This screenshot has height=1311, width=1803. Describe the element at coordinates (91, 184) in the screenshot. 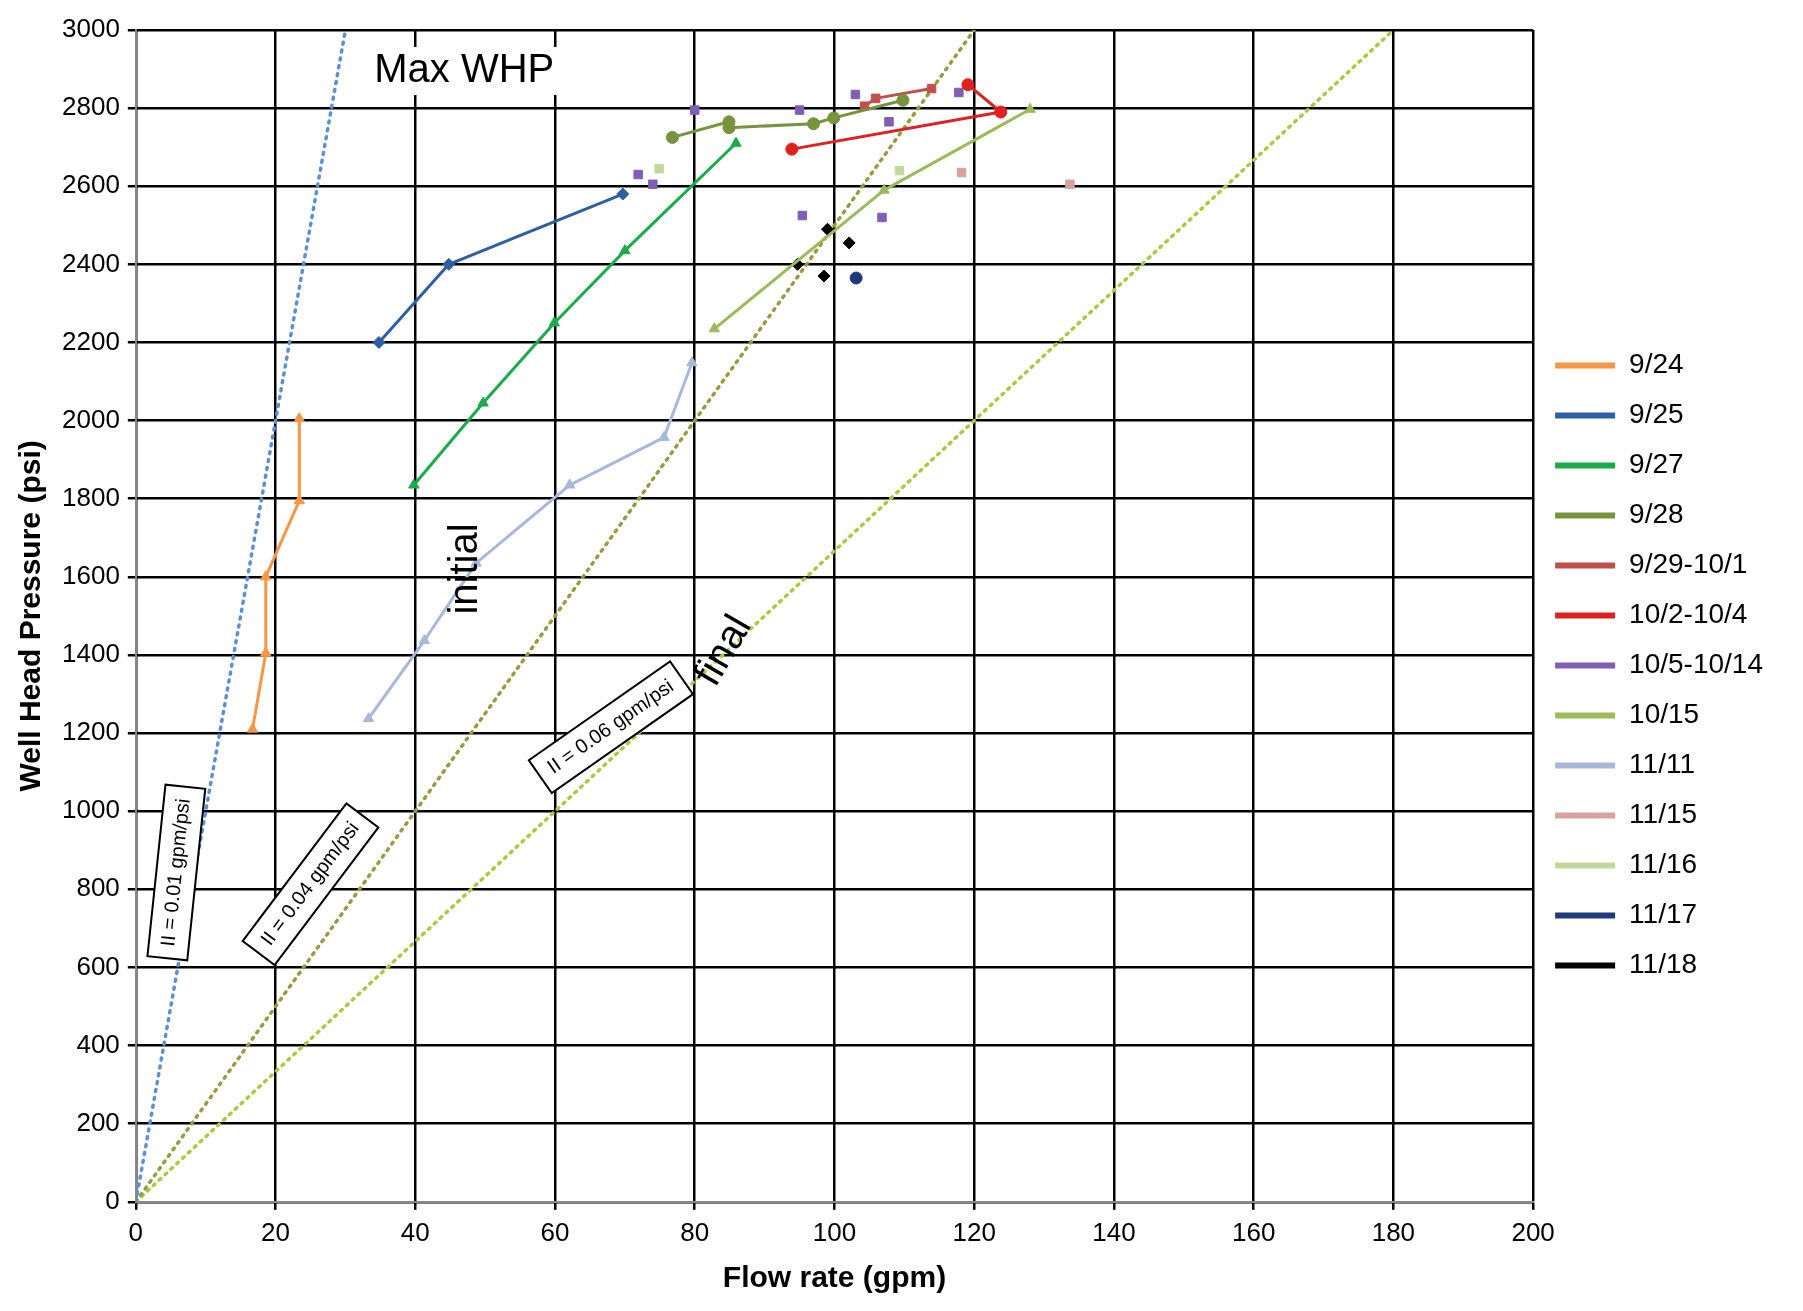

I see `y-tick-label: 2600` at that location.